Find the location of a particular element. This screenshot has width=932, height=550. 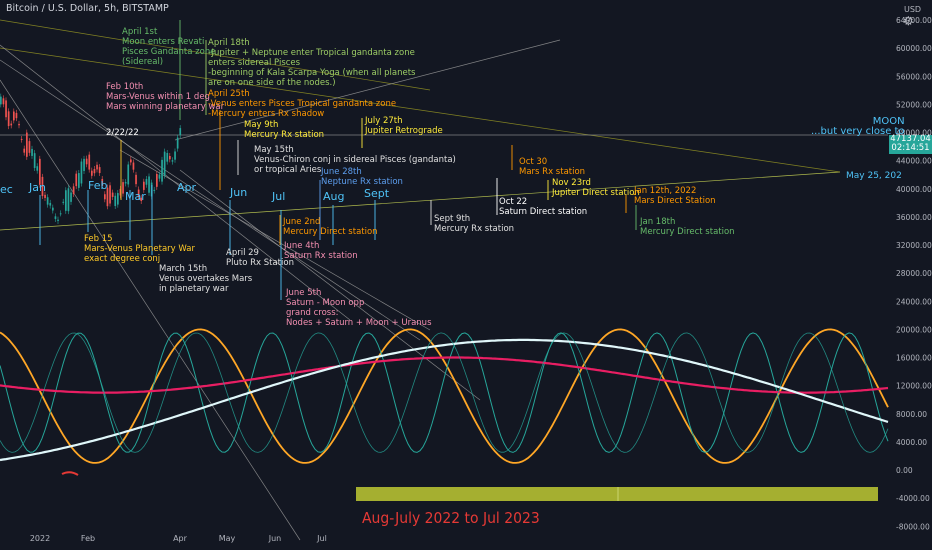

astro-annotation: Sept 9th Mercury Rx station is located at coordinates (474, 224).